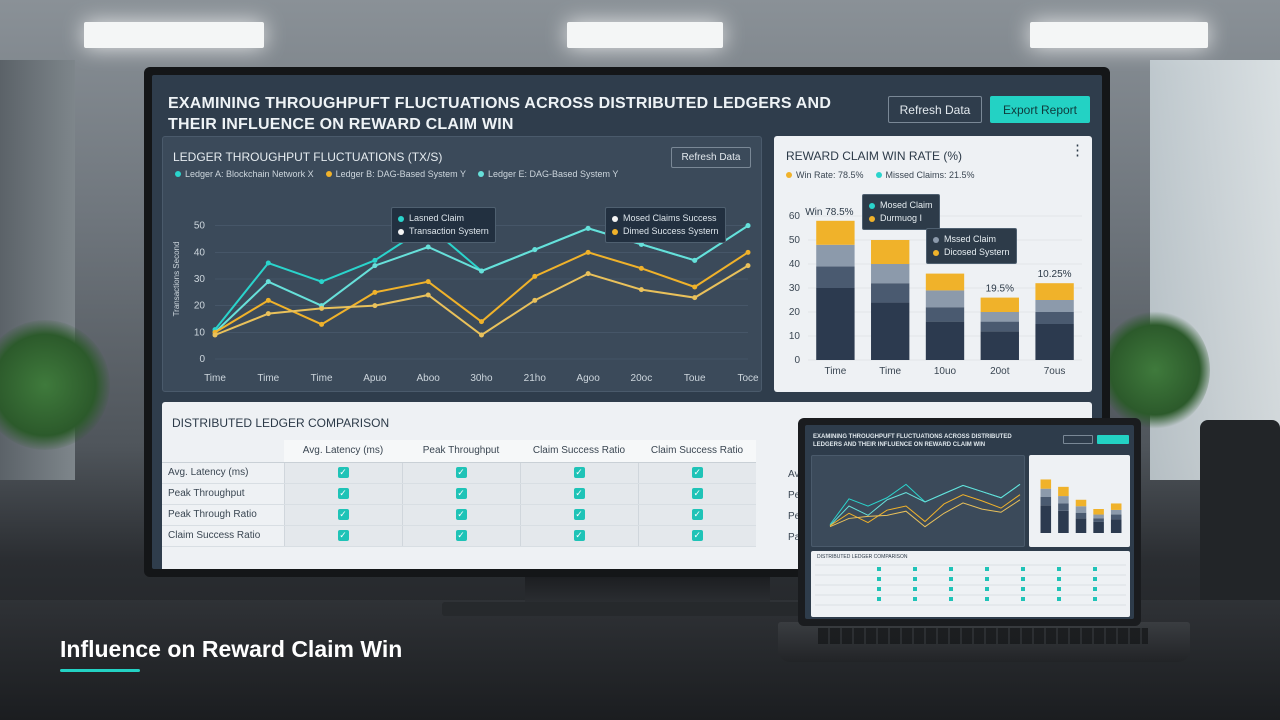  I want to click on y-tick-label: 30, so click(200, 279).